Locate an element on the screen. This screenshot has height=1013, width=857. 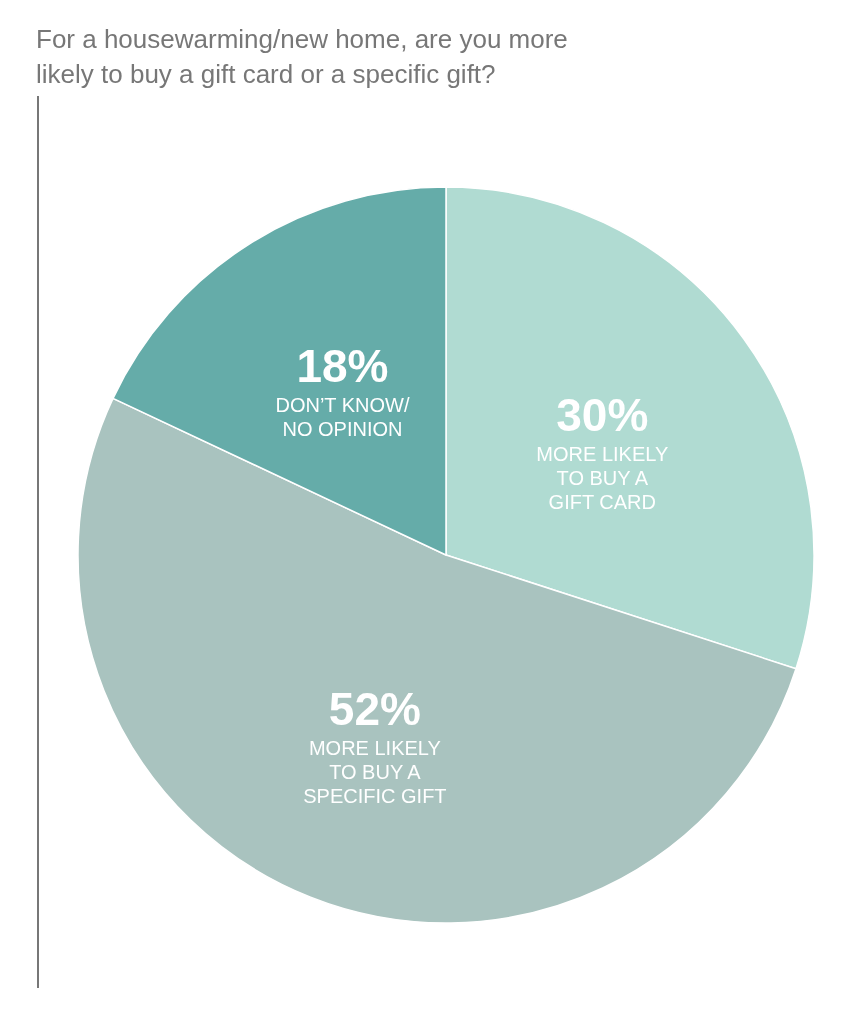
data-label: 18% is located at coordinates (342, 365).